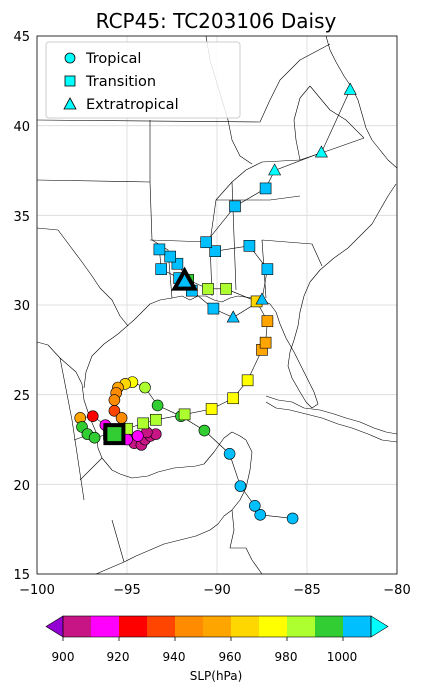 The width and height of the screenshot is (421, 693). I want to click on colorbar-tick-label: 1000, so click(342, 657).